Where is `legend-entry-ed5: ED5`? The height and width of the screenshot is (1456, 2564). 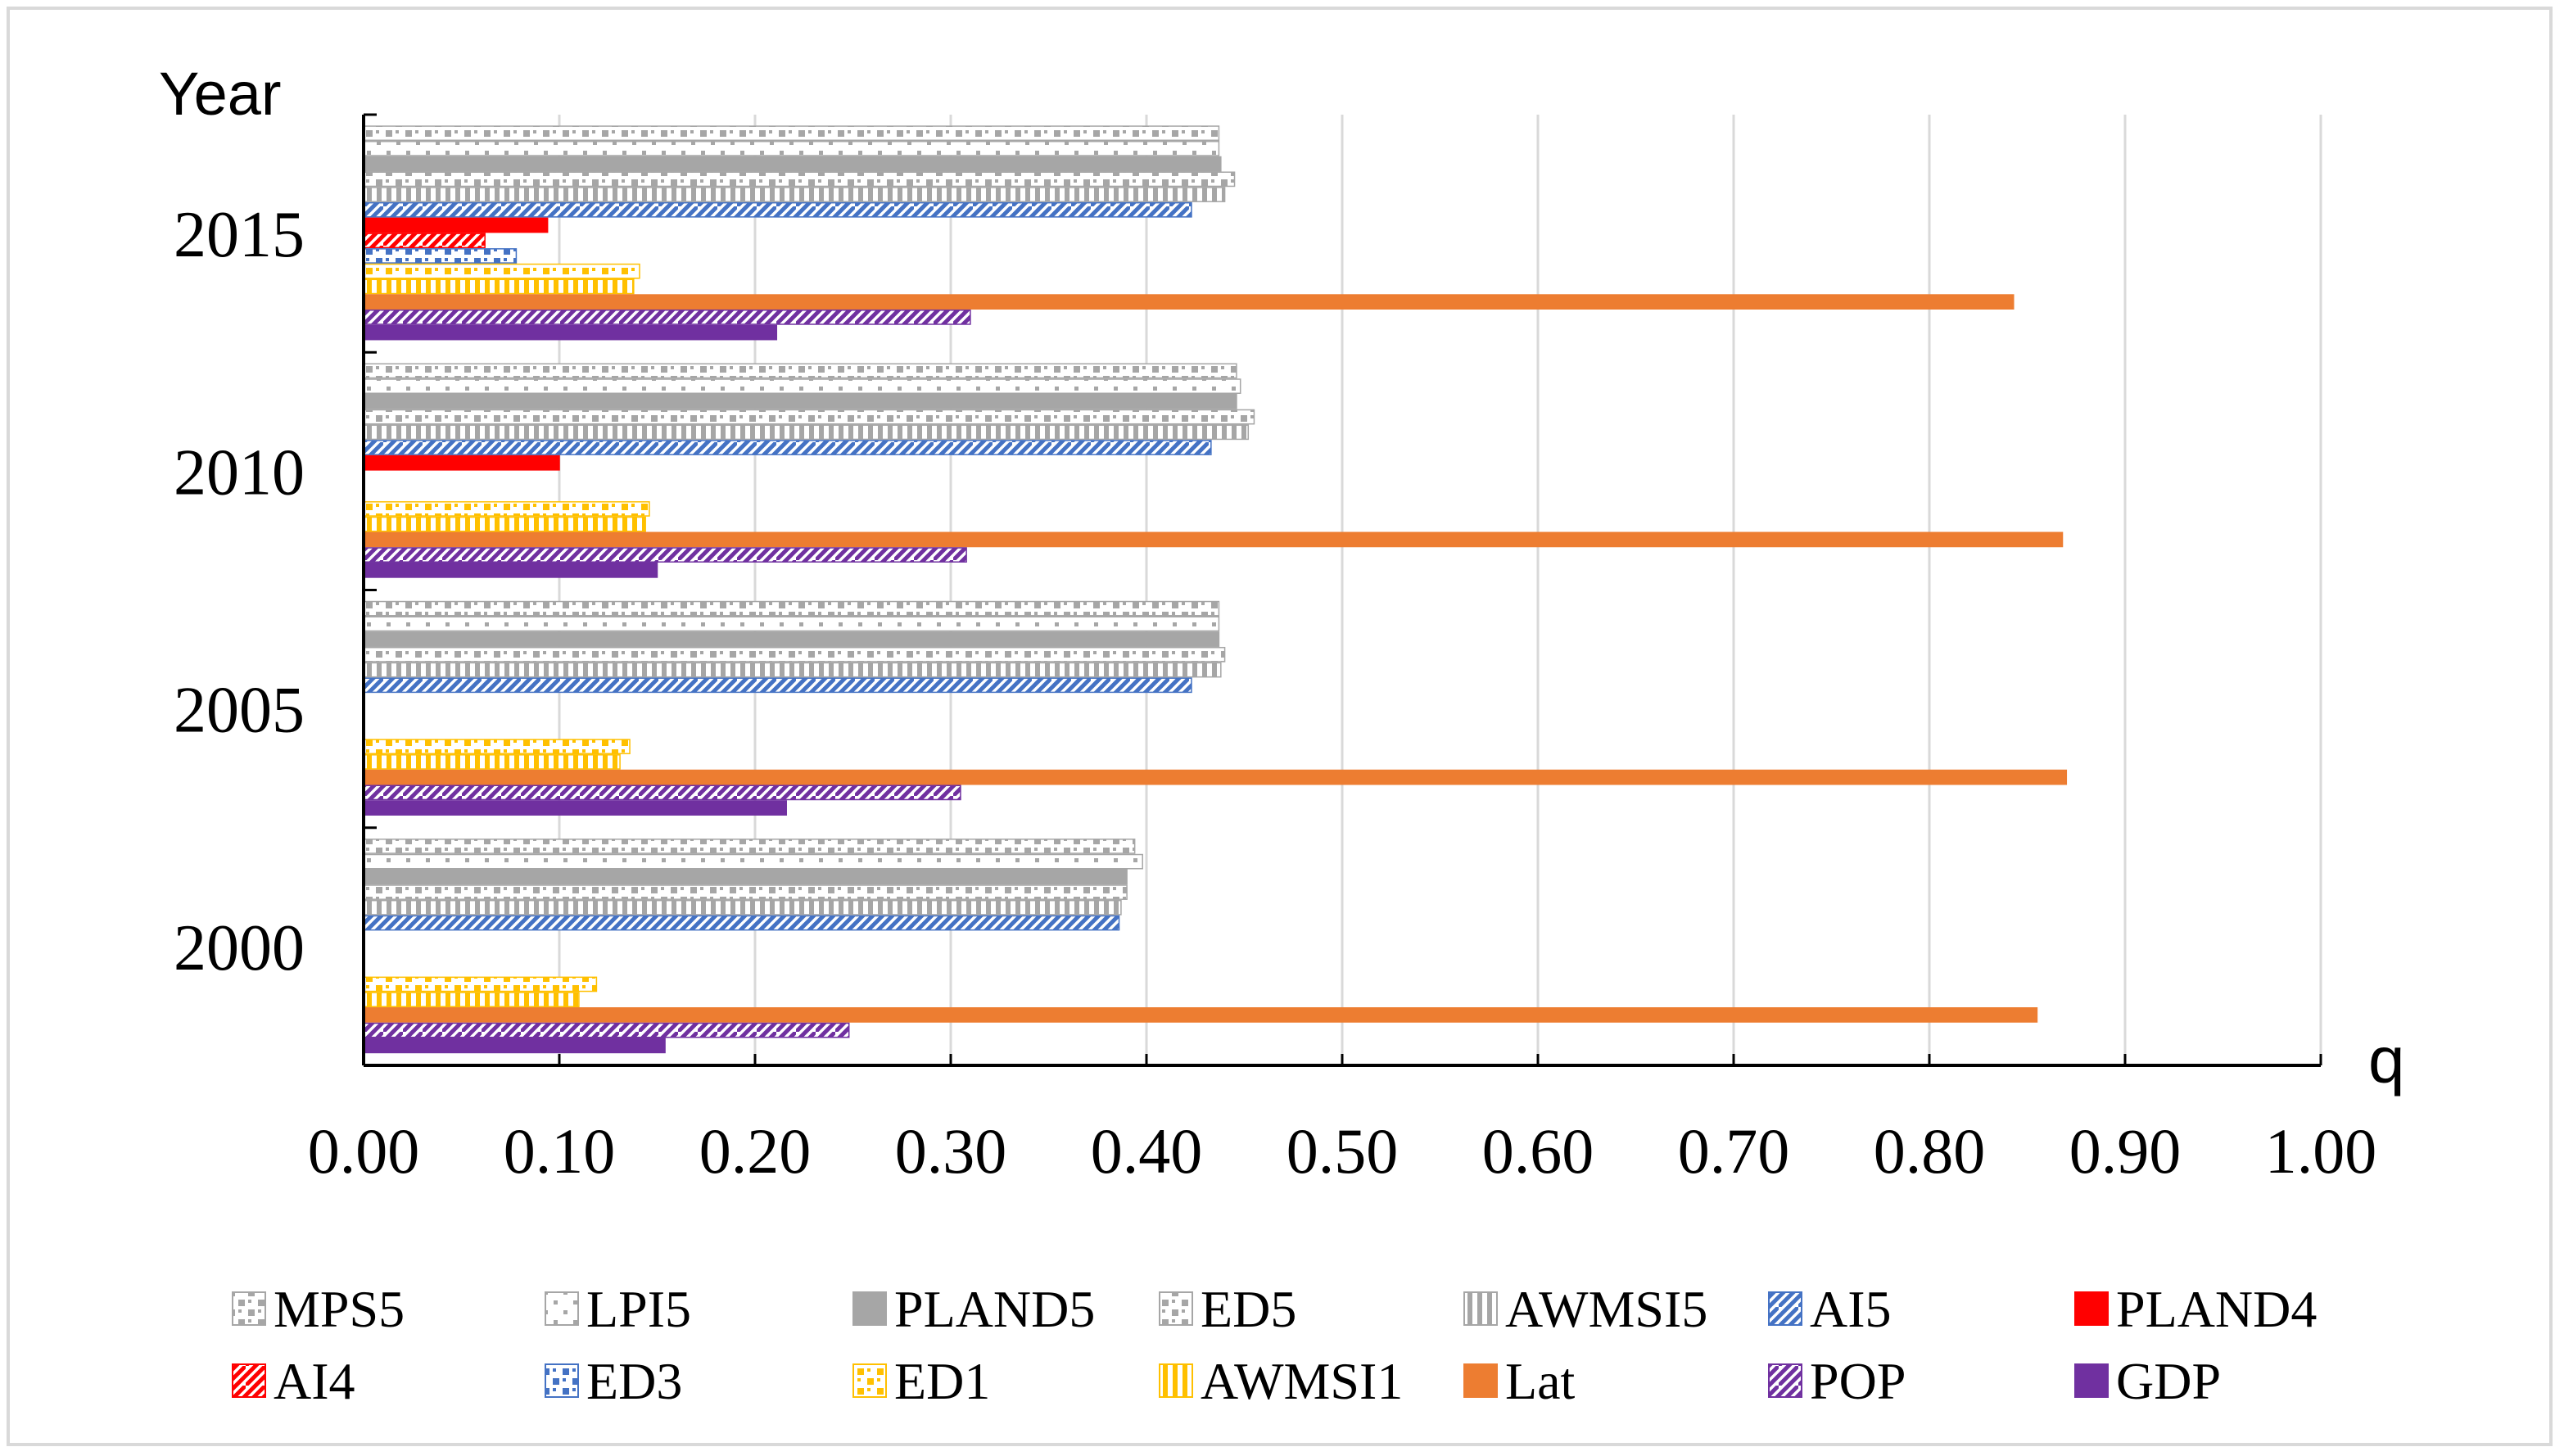
legend-entry-ed5: ED5 is located at coordinates (1227, 1309).